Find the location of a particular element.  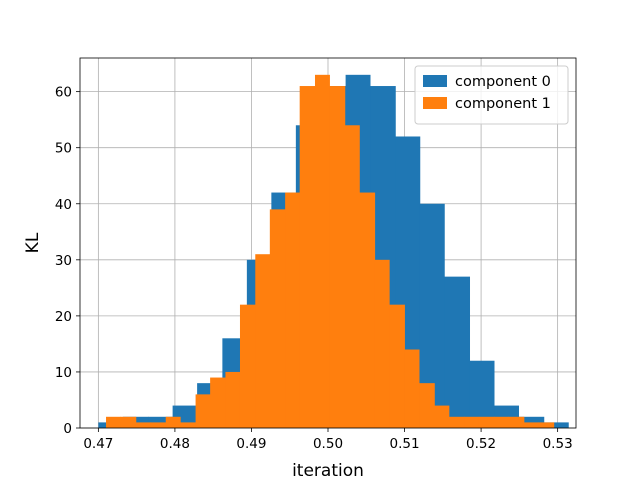

x-tick-label: 0.48 is located at coordinates (175, 444).